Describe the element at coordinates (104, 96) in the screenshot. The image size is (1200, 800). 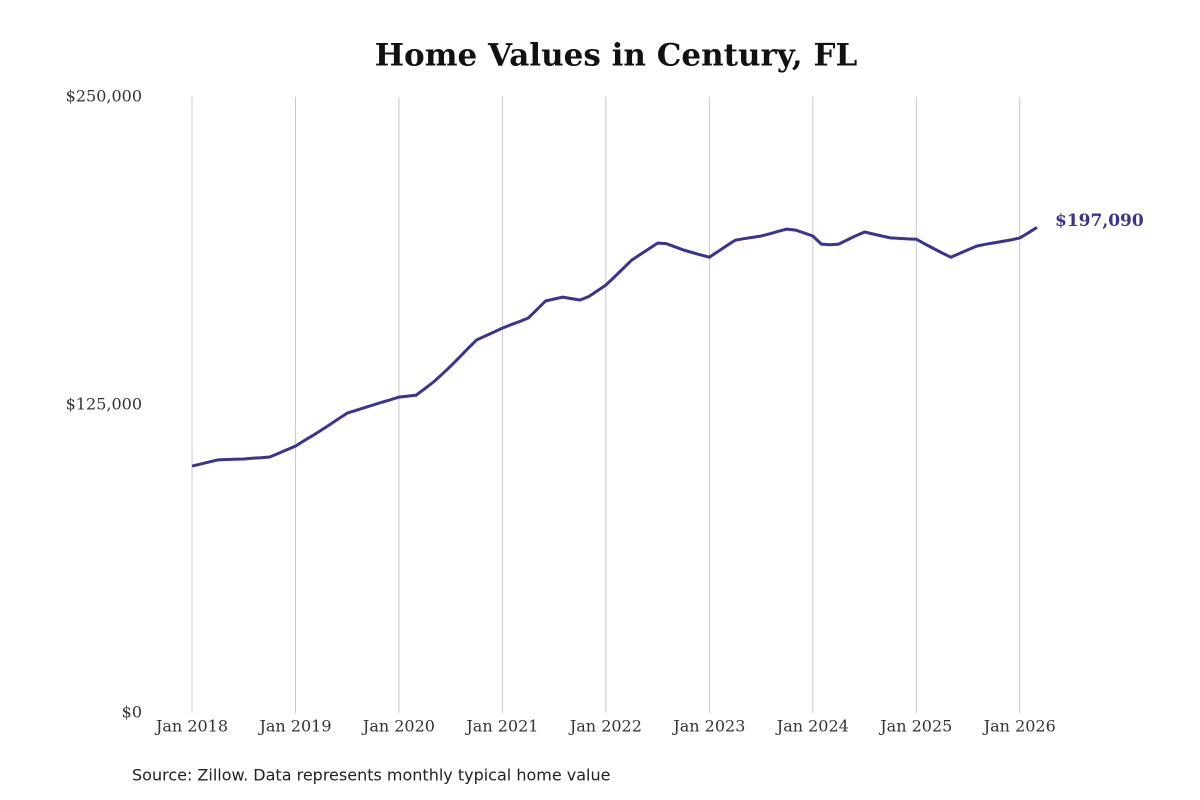
I see `y-tick-label: $250,000` at that location.